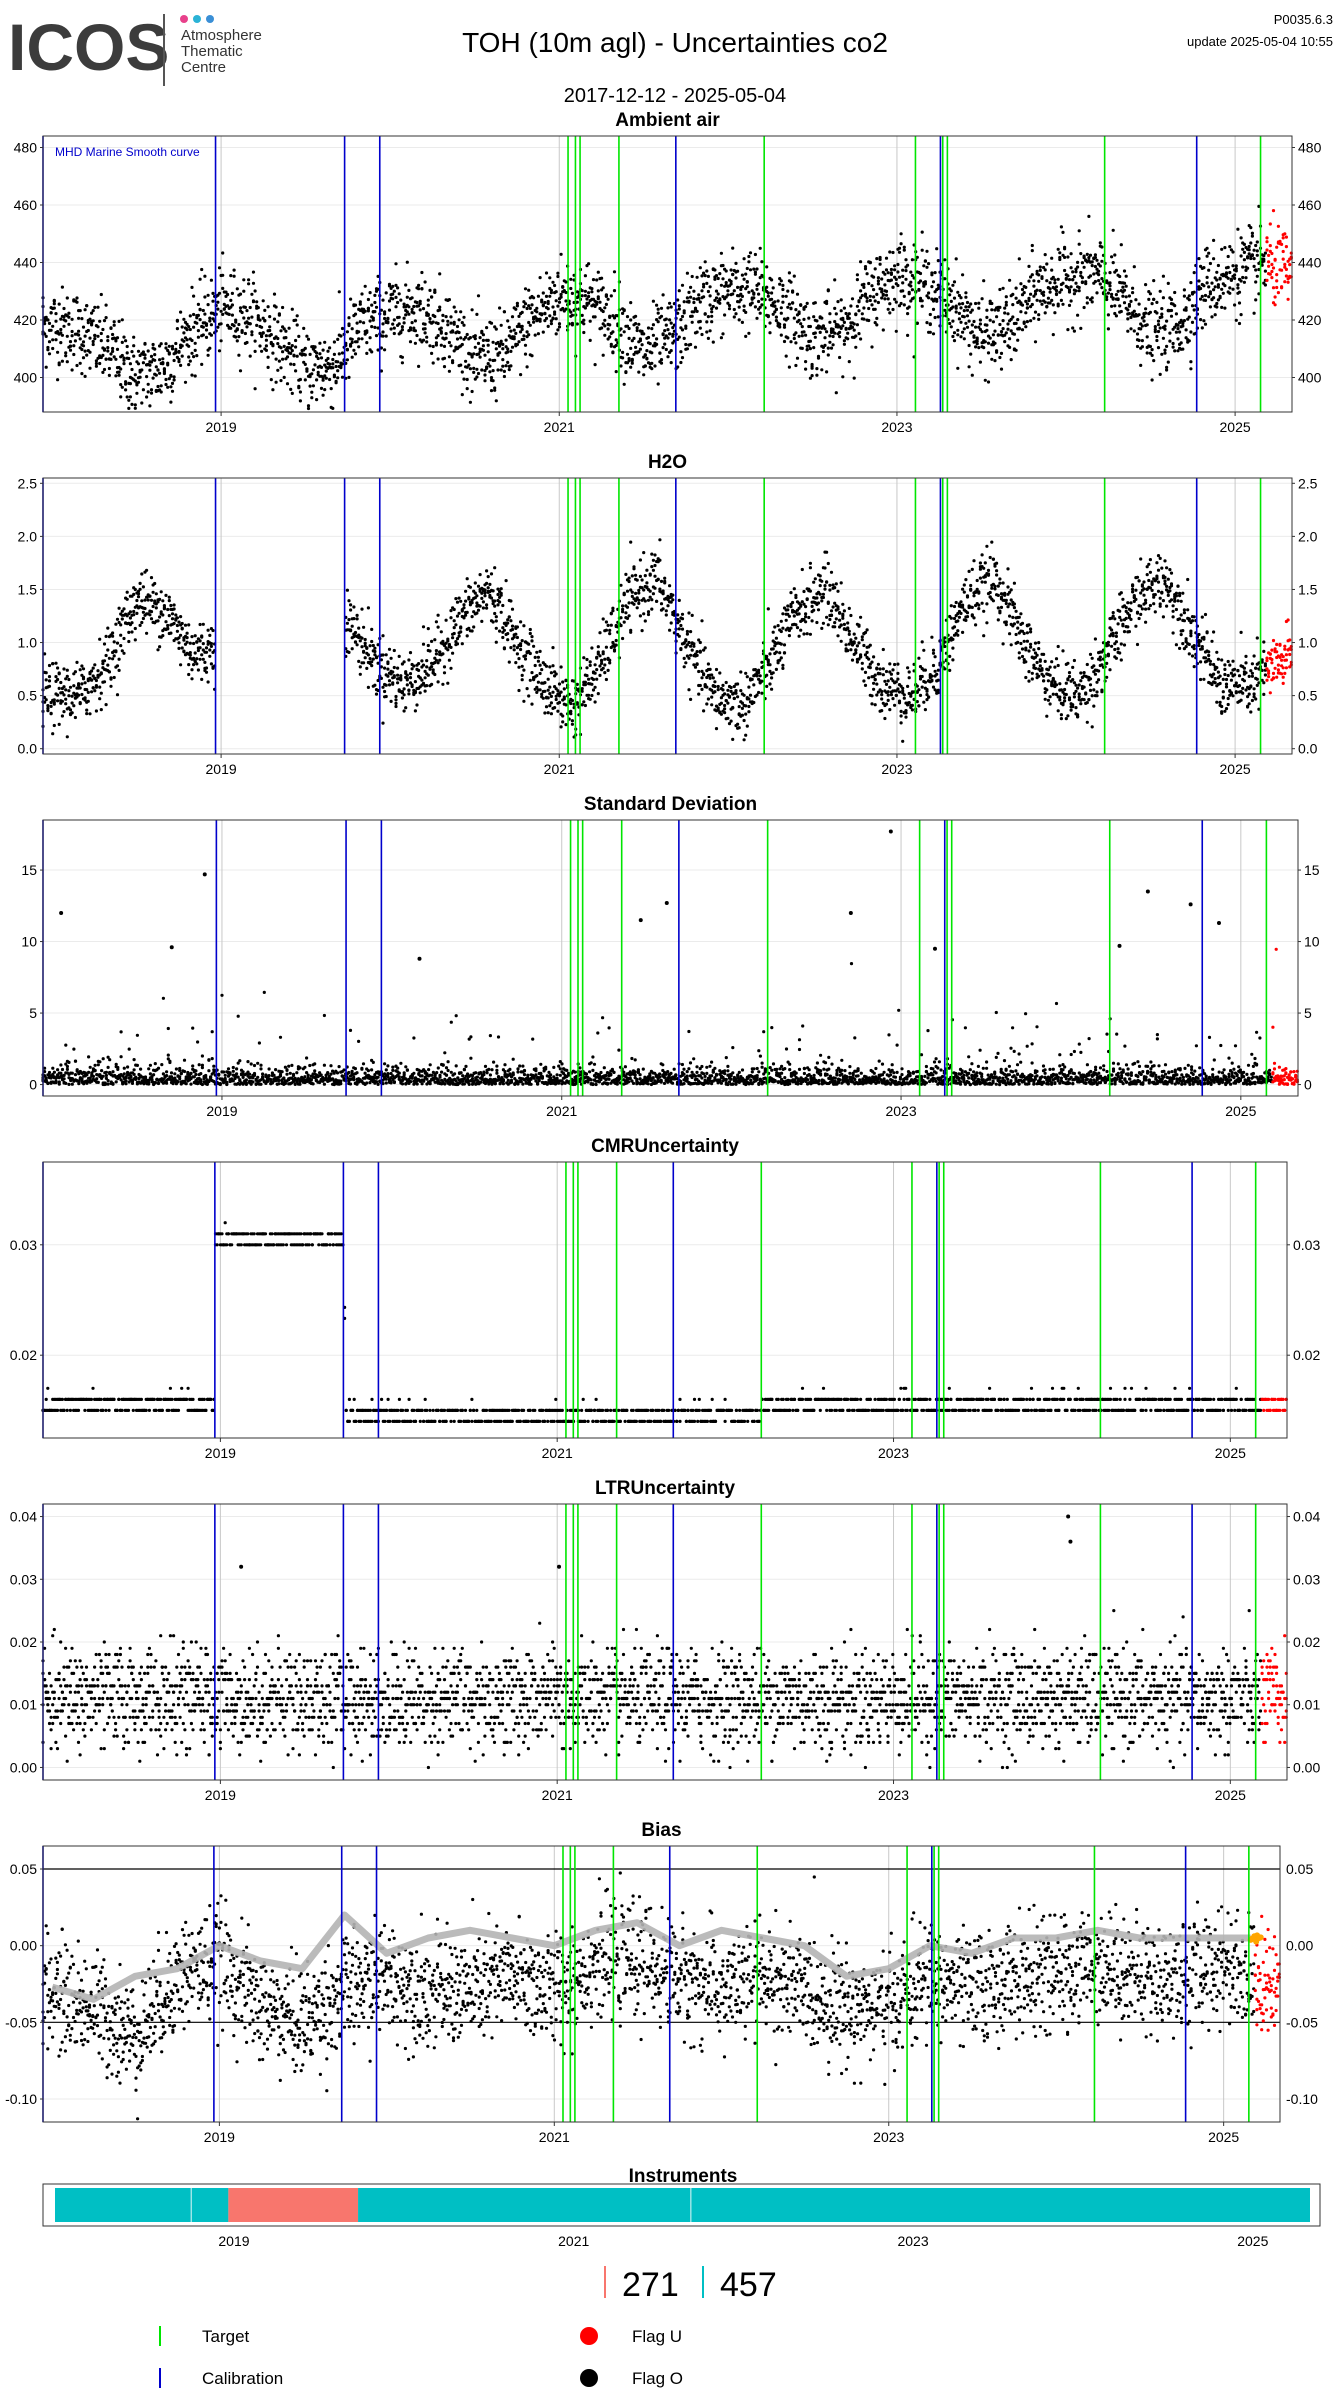  Describe the element at coordinates (667, 120) in the screenshot. I see `panel-title: Ambient air` at that location.